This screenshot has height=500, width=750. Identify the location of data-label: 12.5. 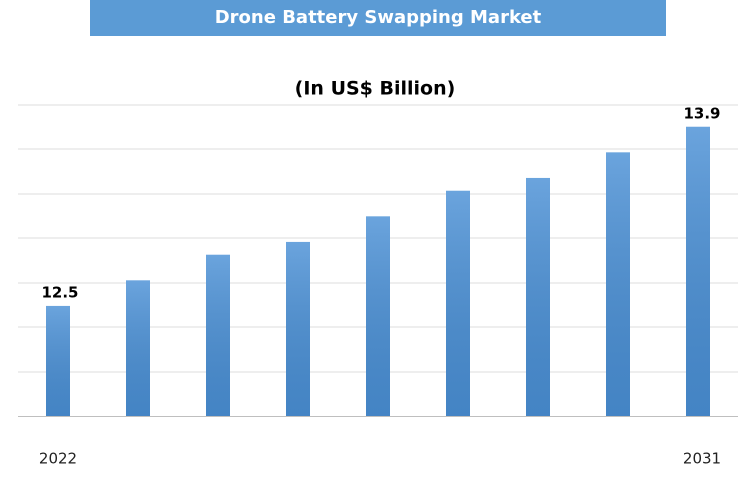
(59, 292).